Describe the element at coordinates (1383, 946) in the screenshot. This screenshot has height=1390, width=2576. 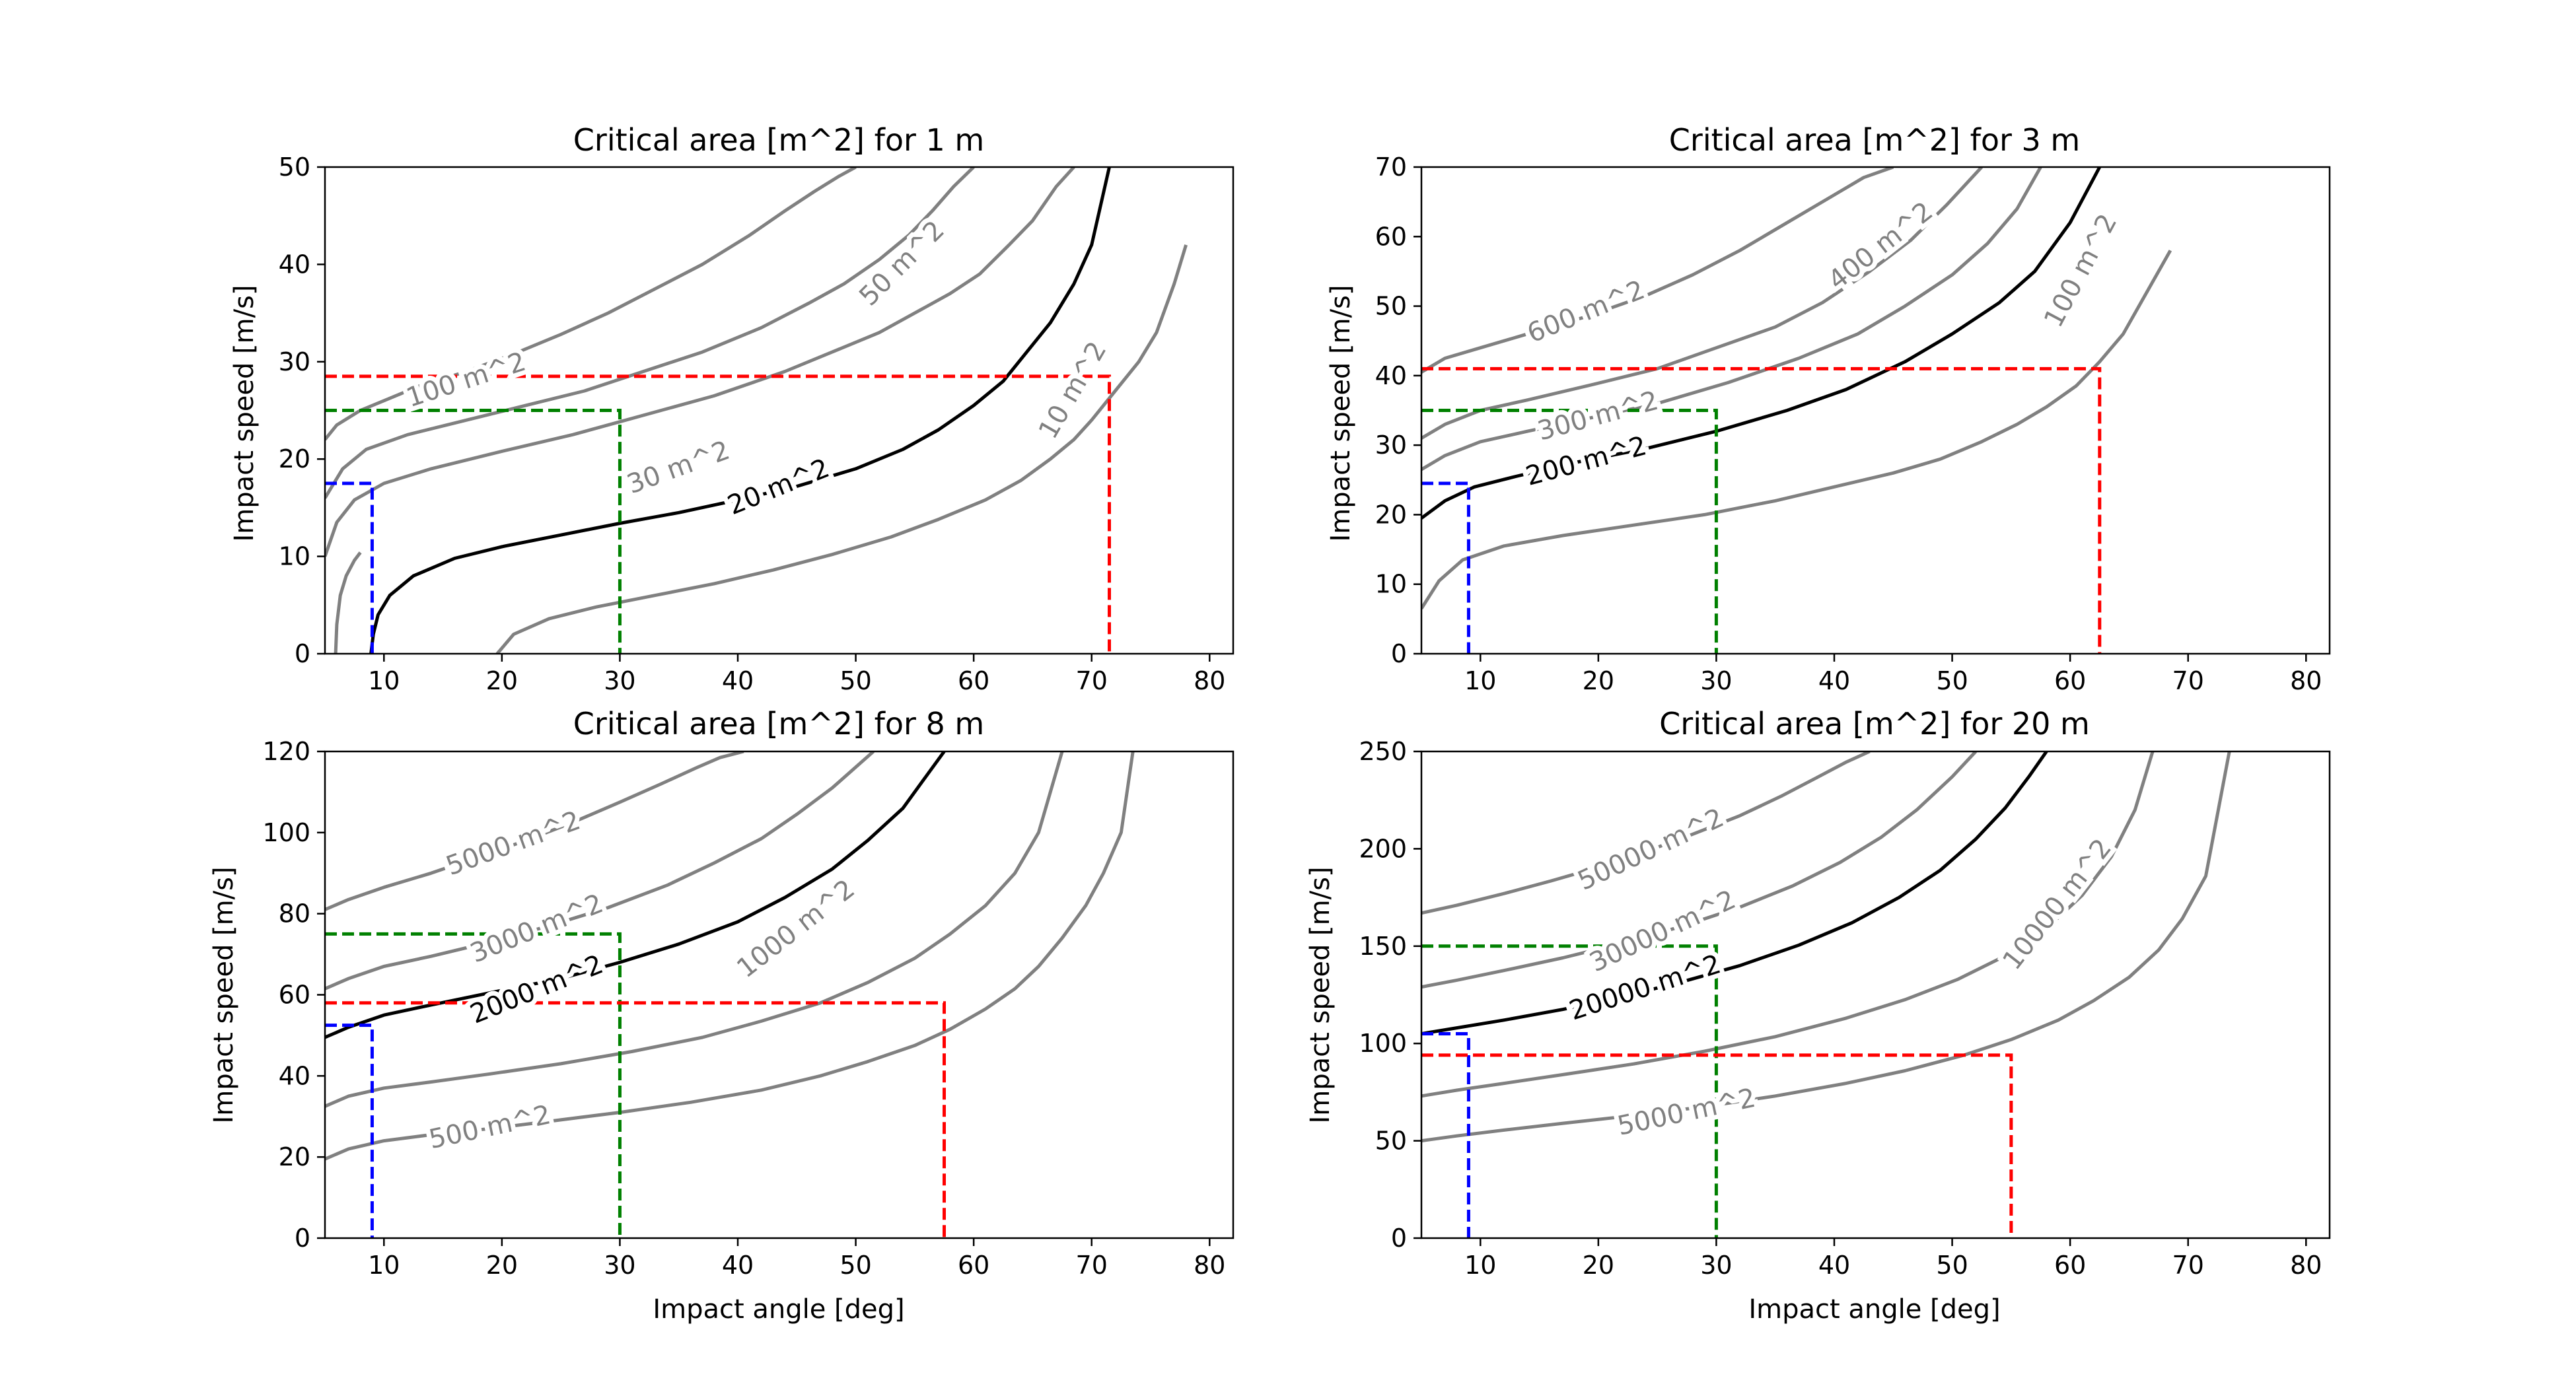
I see `y-tick-label: 150` at that location.